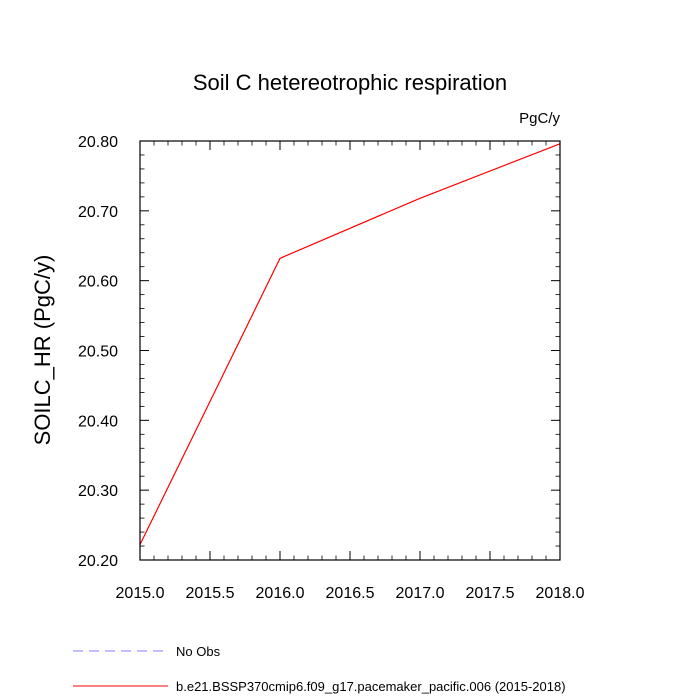  What do you see at coordinates (140, 593) in the screenshot?
I see `x-tick-label: 2015.0` at bounding box center [140, 593].